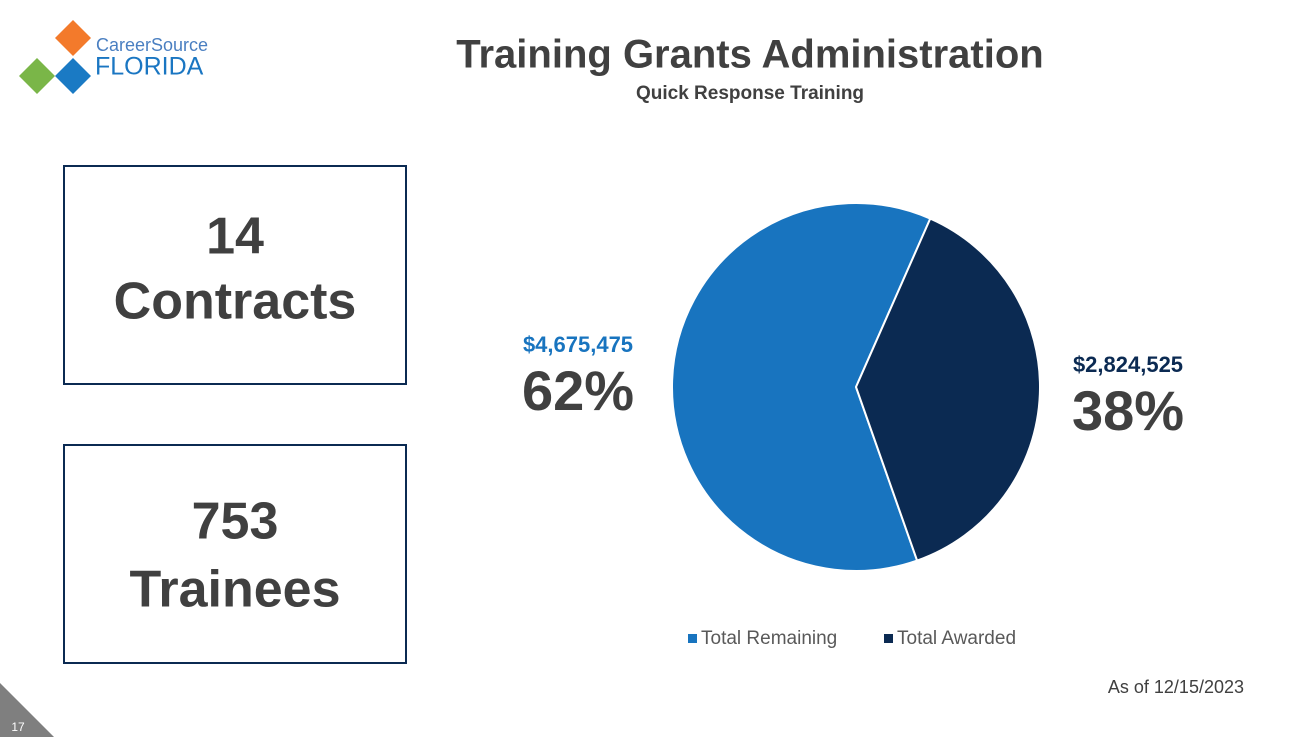 The width and height of the screenshot is (1315, 737). What do you see at coordinates (578, 390) in the screenshot?
I see `data-label: 62%` at bounding box center [578, 390].